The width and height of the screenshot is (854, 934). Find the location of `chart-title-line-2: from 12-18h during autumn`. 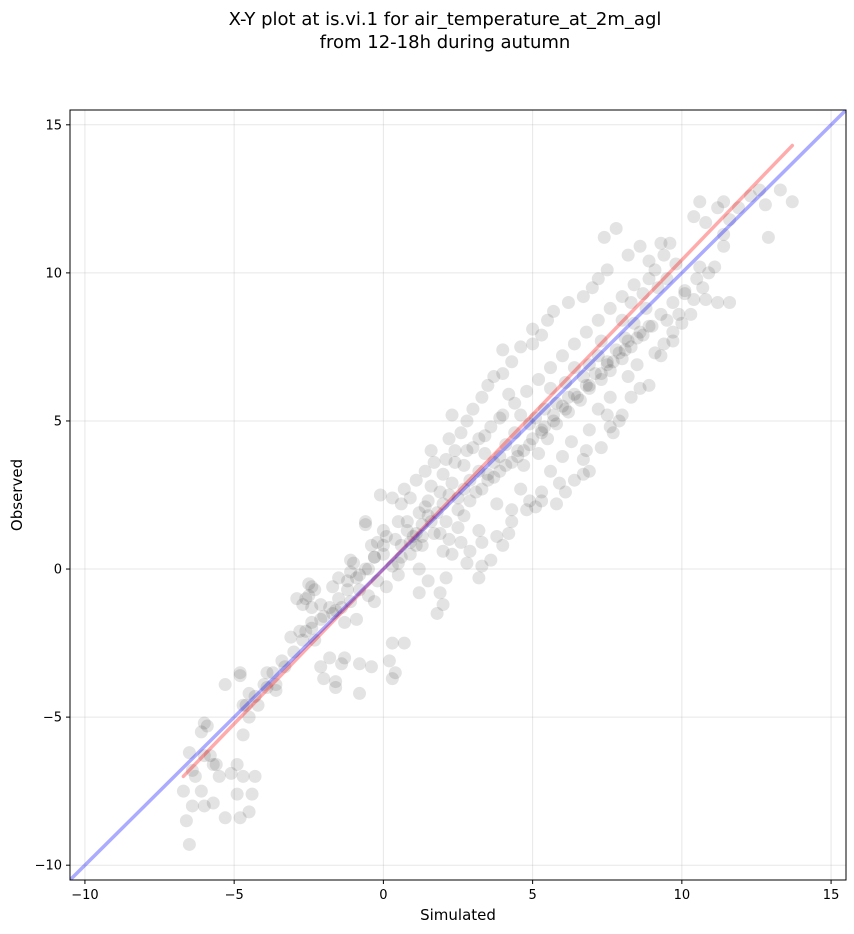

chart-title-line-2: from 12-18h during autumn is located at coordinates (445, 42).